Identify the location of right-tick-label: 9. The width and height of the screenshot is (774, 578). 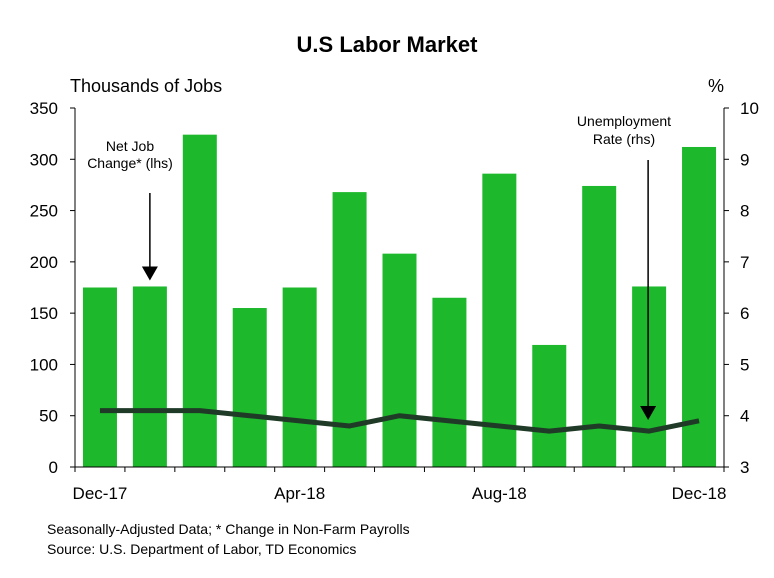
(744, 159).